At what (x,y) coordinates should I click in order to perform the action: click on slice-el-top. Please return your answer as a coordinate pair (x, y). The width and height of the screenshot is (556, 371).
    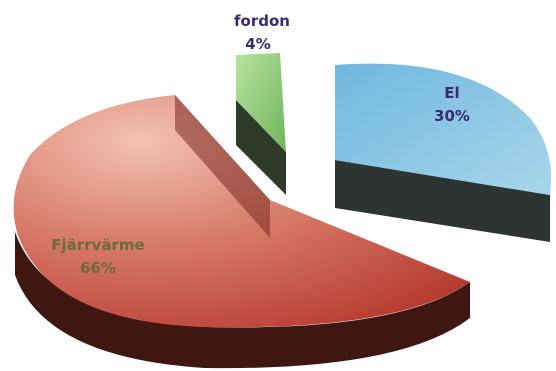
    Looking at the image, I should click on (443, 129).